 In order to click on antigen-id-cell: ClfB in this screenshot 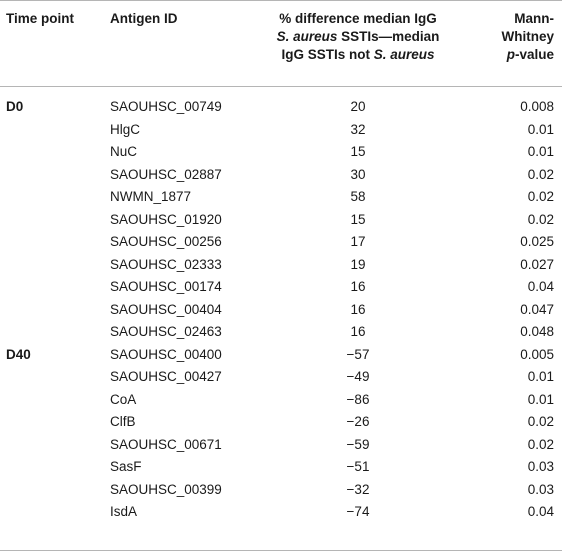, I will do `click(123, 421)`.